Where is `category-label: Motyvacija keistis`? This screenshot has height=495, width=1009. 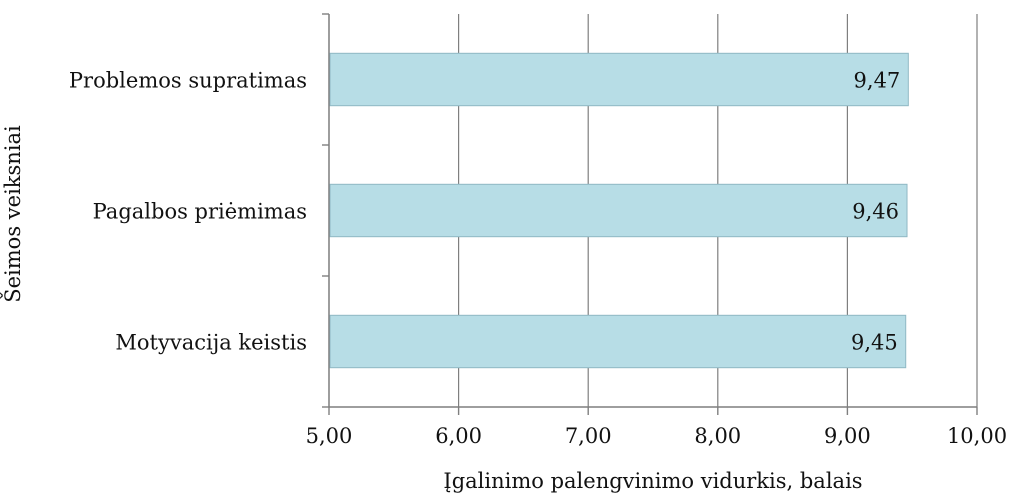
category-label: Motyvacija keistis is located at coordinates (211, 343).